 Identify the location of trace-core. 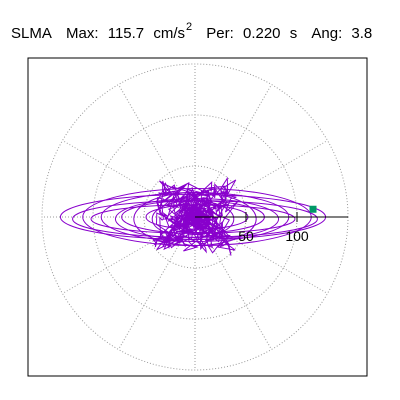
(195, 216).